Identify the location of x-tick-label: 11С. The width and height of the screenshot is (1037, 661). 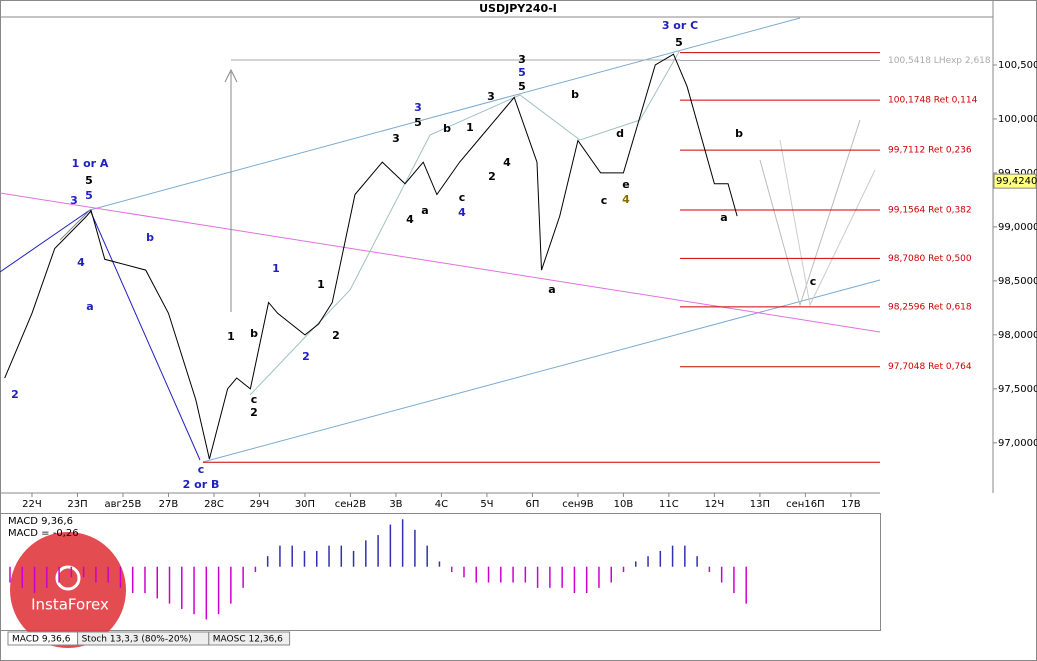
(669, 504).